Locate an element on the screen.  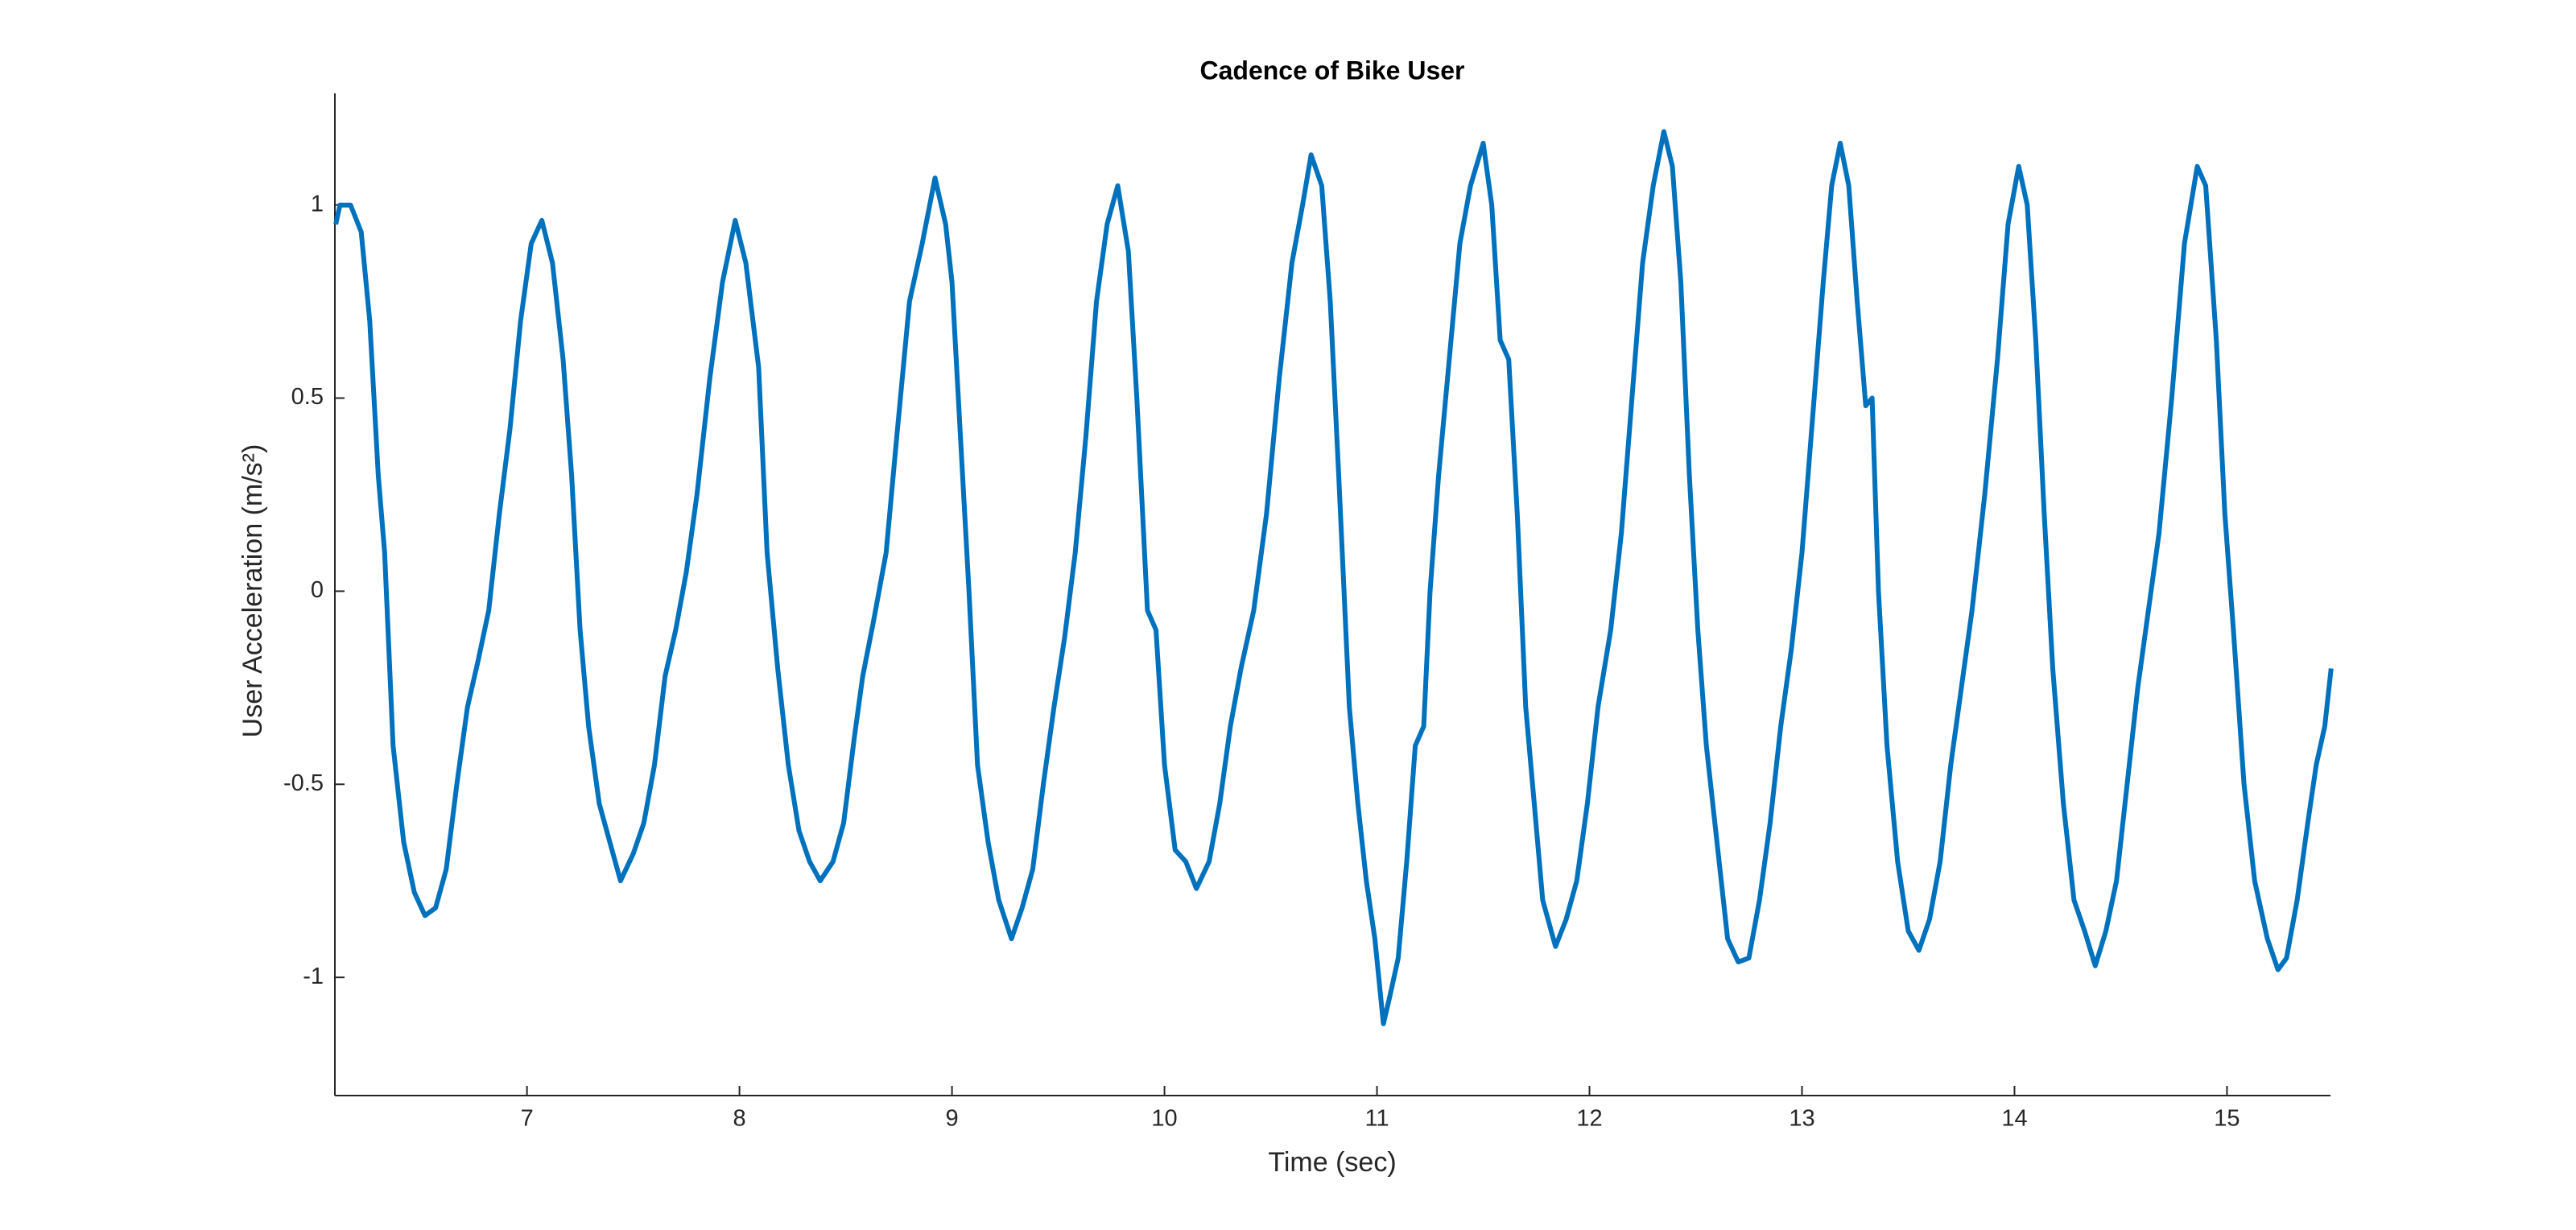
x-tick-label: 12 is located at coordinates (1589, 1119).